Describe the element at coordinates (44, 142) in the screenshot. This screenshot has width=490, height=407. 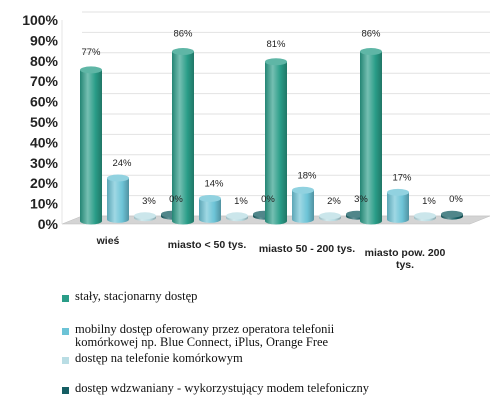
I see `y-tick-label: 40%` at that location.